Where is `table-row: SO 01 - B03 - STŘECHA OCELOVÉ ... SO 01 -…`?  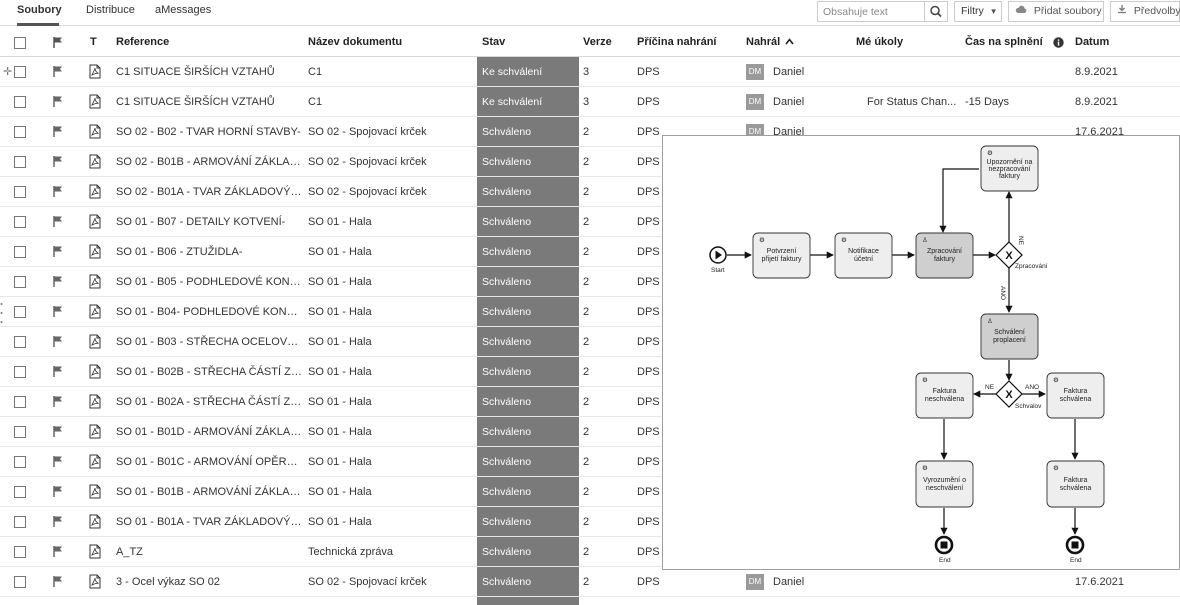 table-row: SO 01 - B03 - STŘECHA OCELOVÉ ... SO 01 -… is located at coordinates (590, 342).